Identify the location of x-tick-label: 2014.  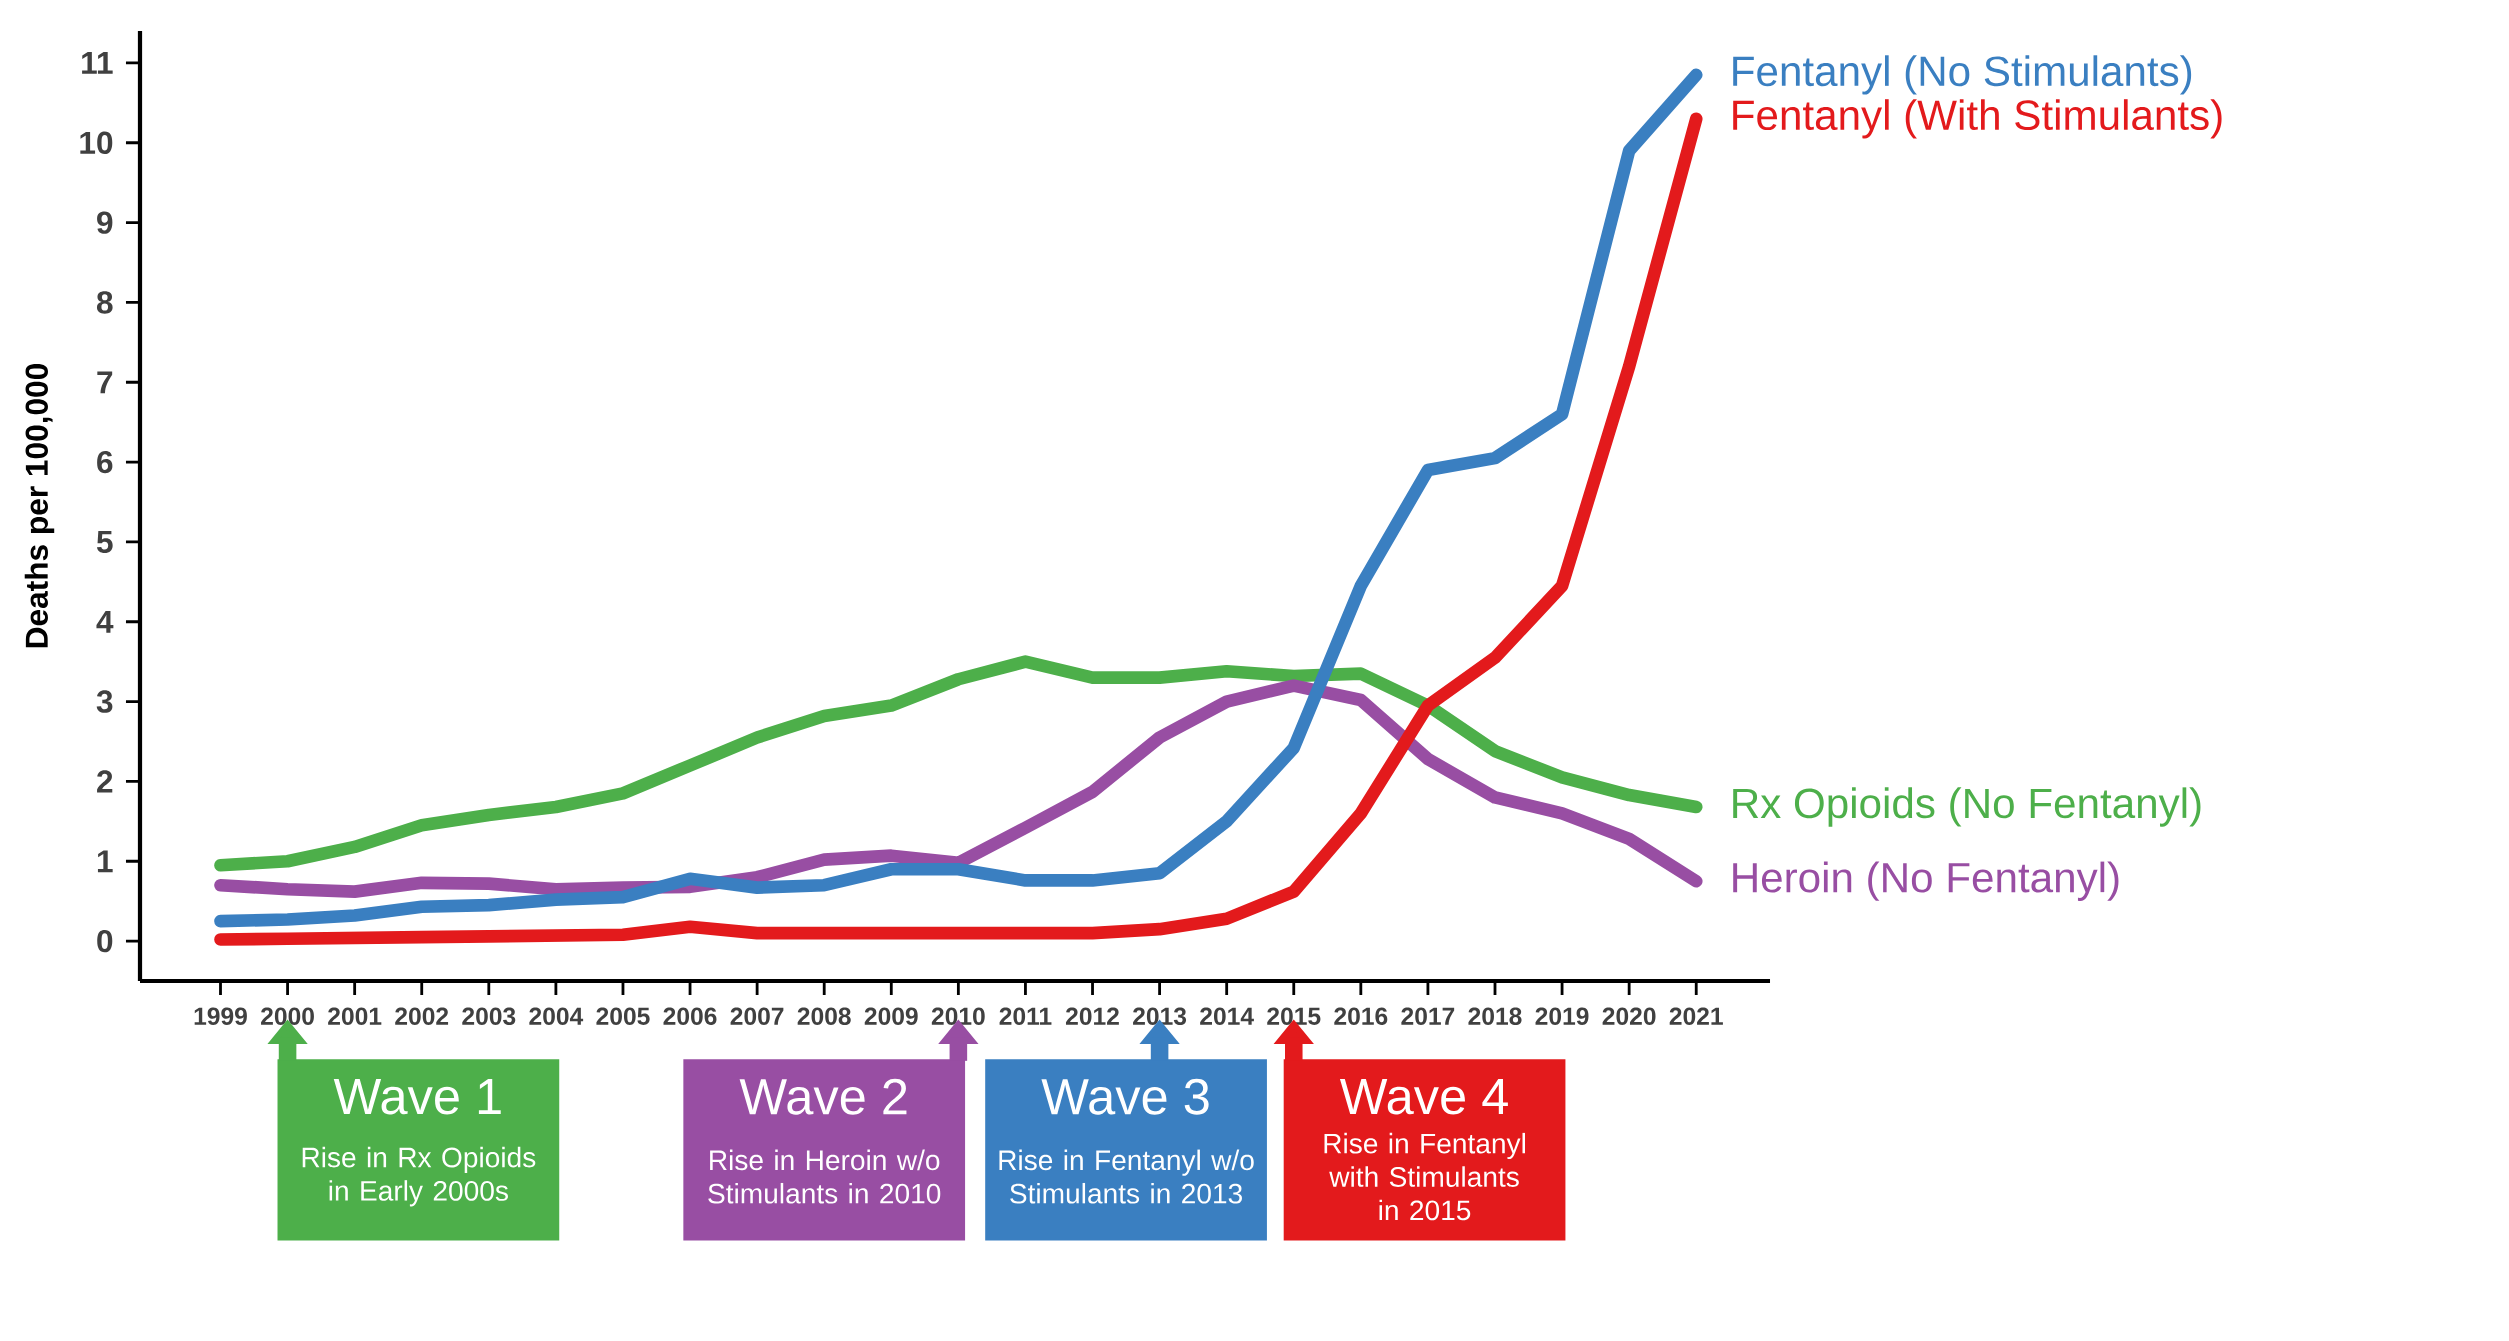
(1227, 1016).